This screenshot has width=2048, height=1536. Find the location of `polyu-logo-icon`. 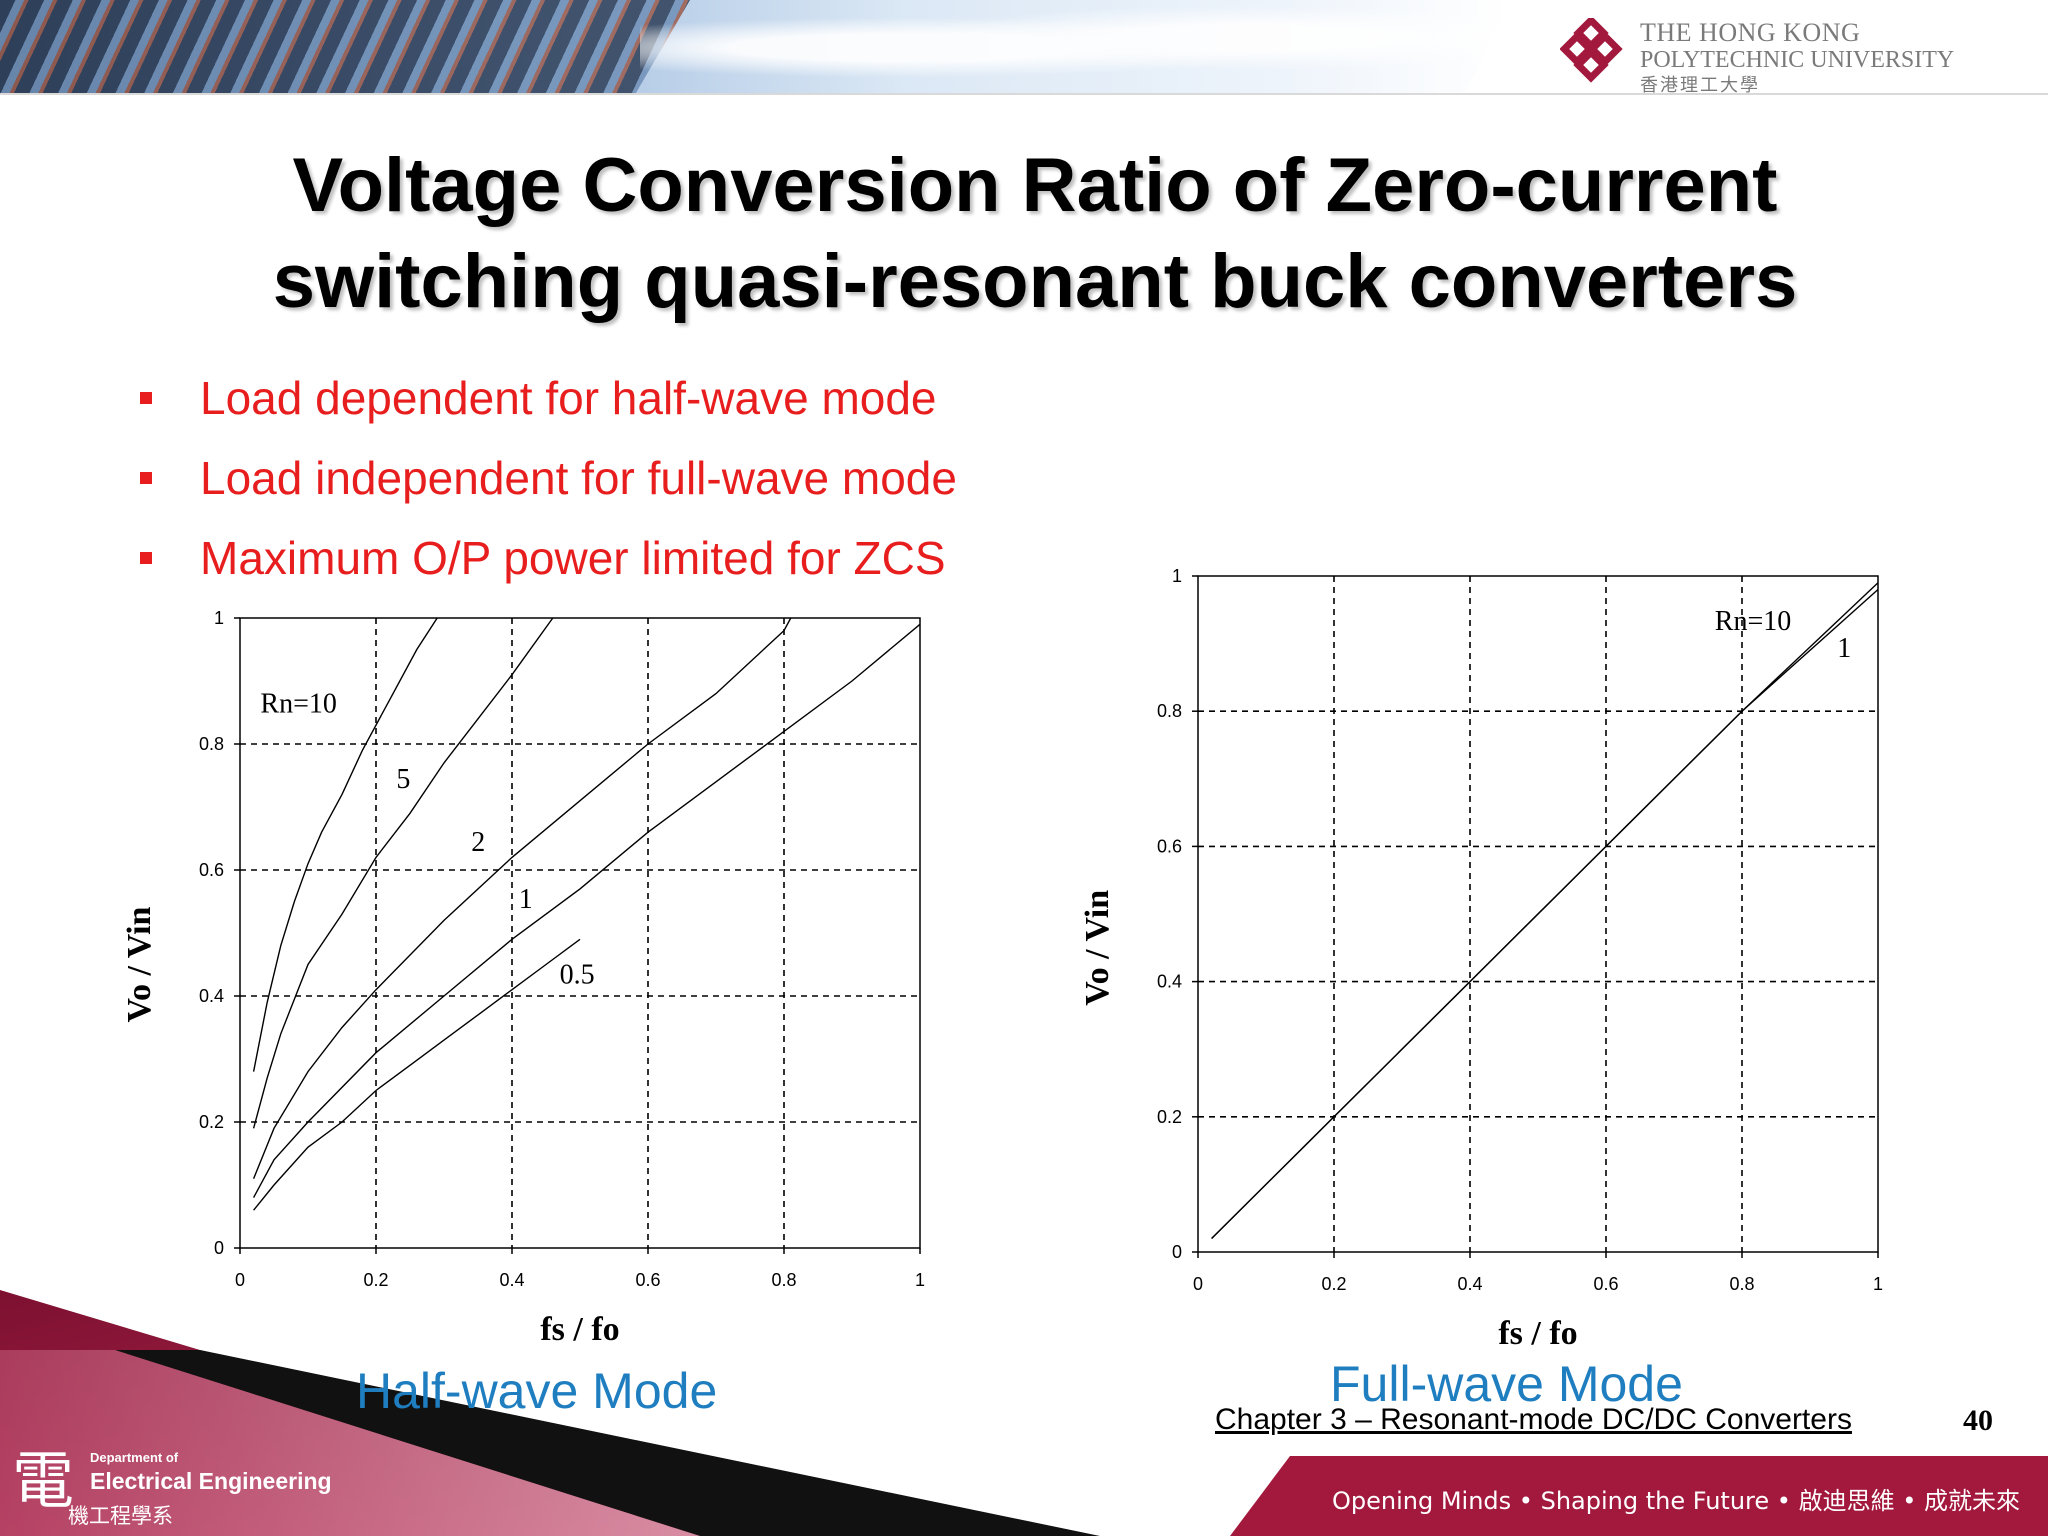

polyu-logo-icon is located at coordinates (1591, 50).